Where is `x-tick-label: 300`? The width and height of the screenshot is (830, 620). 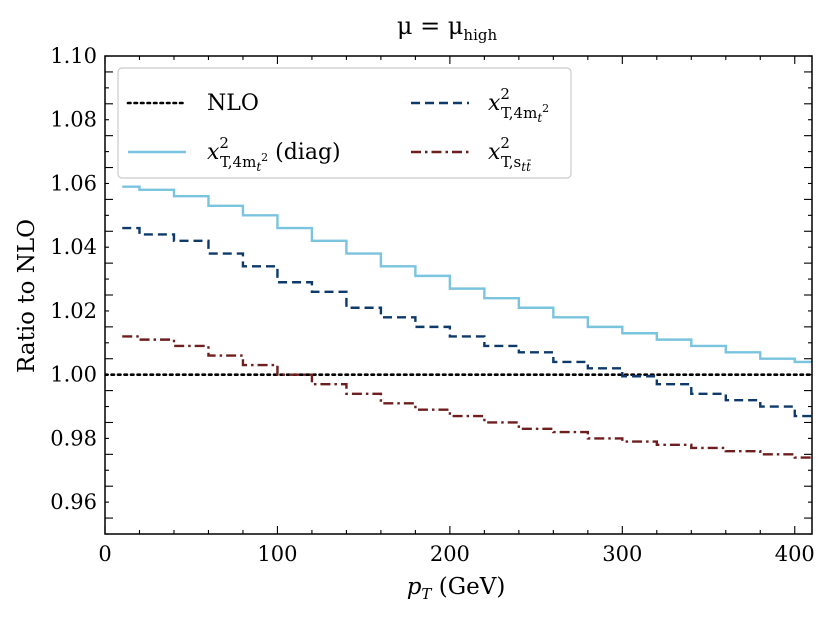
x-tick-label: 300 is located at coordinates (622, 554).